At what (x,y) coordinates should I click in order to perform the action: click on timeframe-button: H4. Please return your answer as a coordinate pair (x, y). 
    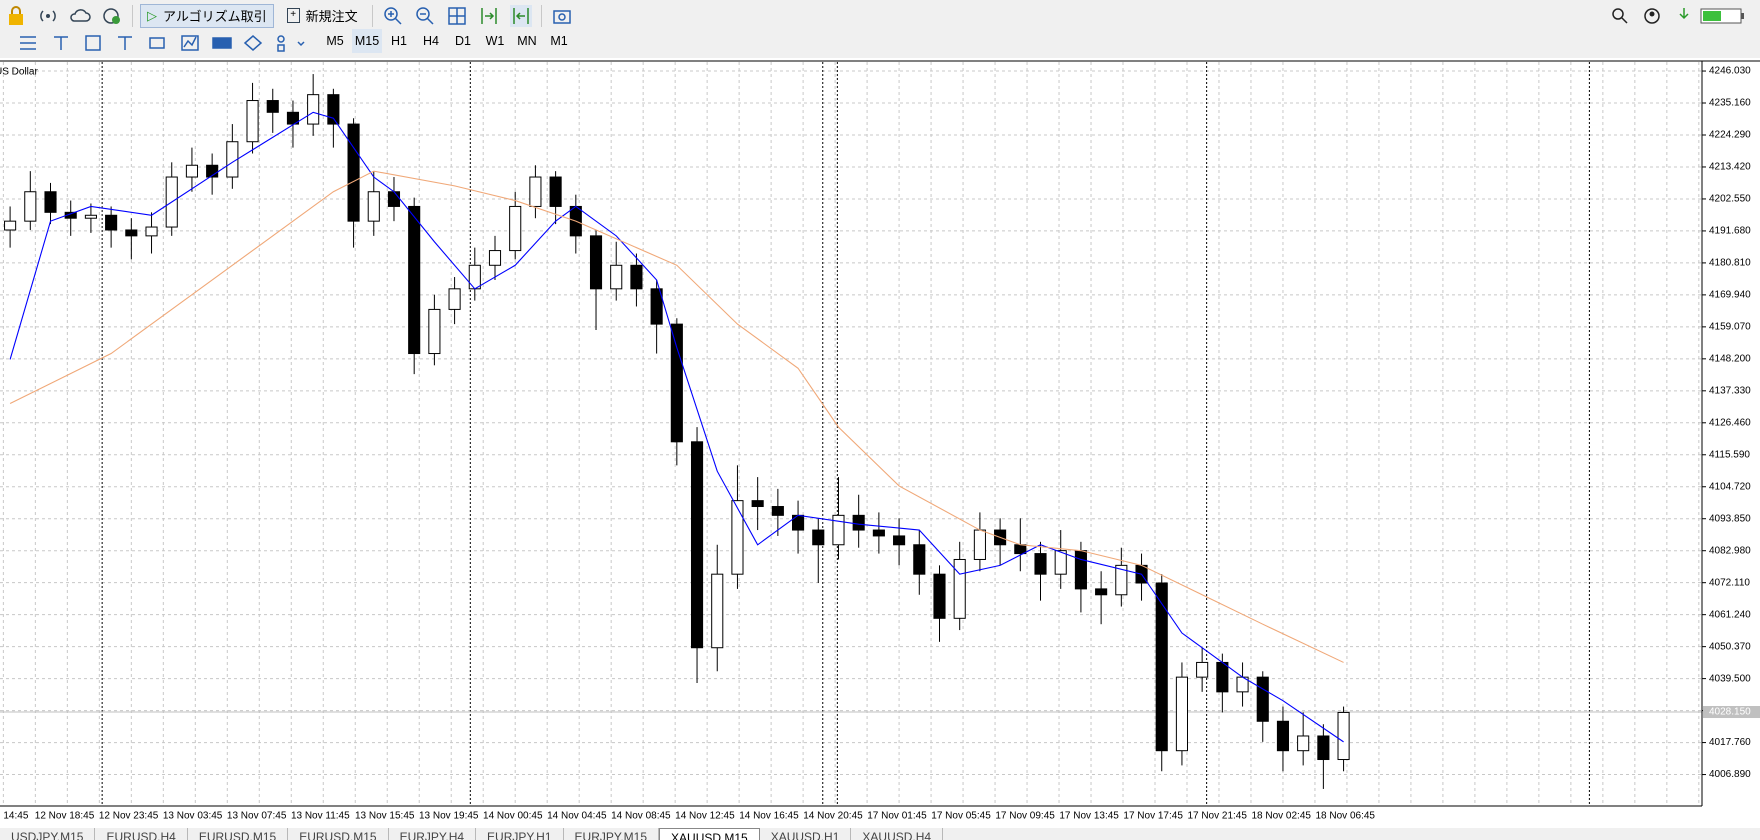
    Looking at the image, I should click on (431, 41).